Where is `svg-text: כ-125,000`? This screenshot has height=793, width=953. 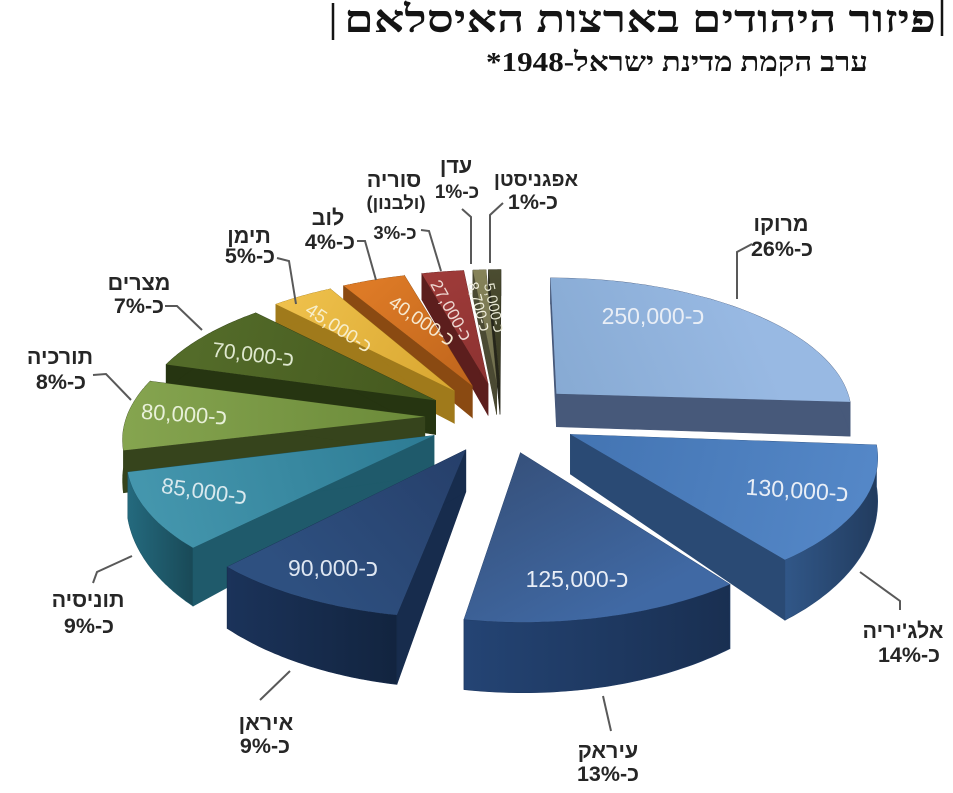
svg-text: כ-125,000 is located at coordinates (577, 579).